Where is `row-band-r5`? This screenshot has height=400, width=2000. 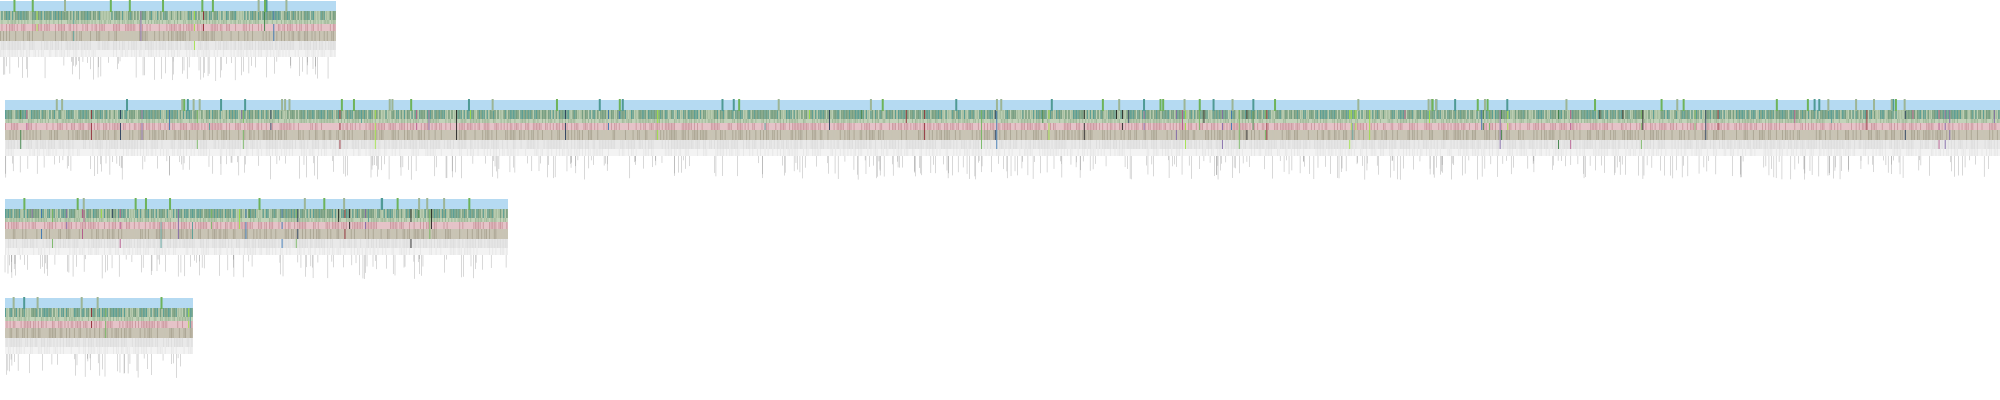 row-band-r5 is located at coordinates (256, 243).